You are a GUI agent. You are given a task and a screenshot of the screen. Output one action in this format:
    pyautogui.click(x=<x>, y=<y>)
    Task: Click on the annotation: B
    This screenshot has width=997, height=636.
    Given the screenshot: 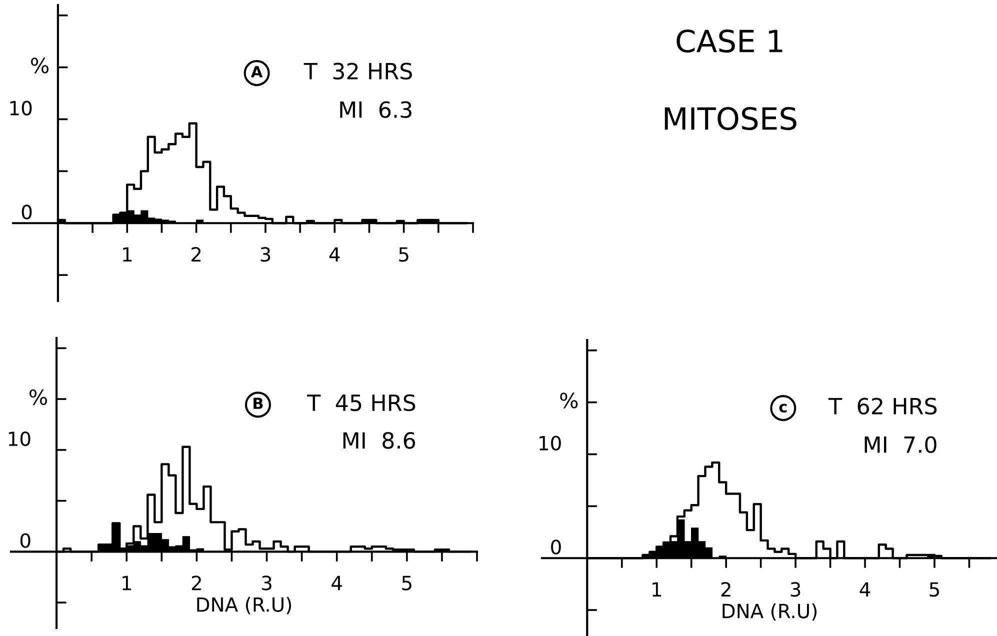 What is the action you would take?
    pyautogui.click(x=258, y=403)
    